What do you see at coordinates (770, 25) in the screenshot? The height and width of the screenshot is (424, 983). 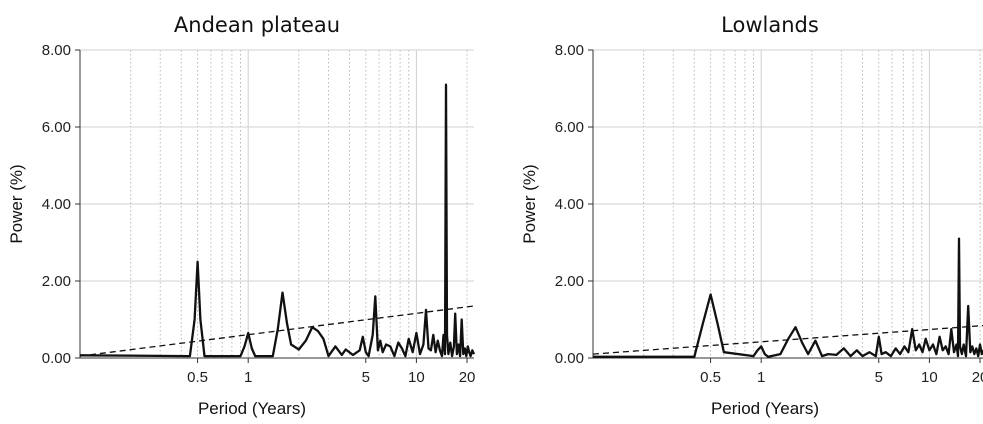 I see `chart-title: Lowlands` at bounding box center [770, 25].